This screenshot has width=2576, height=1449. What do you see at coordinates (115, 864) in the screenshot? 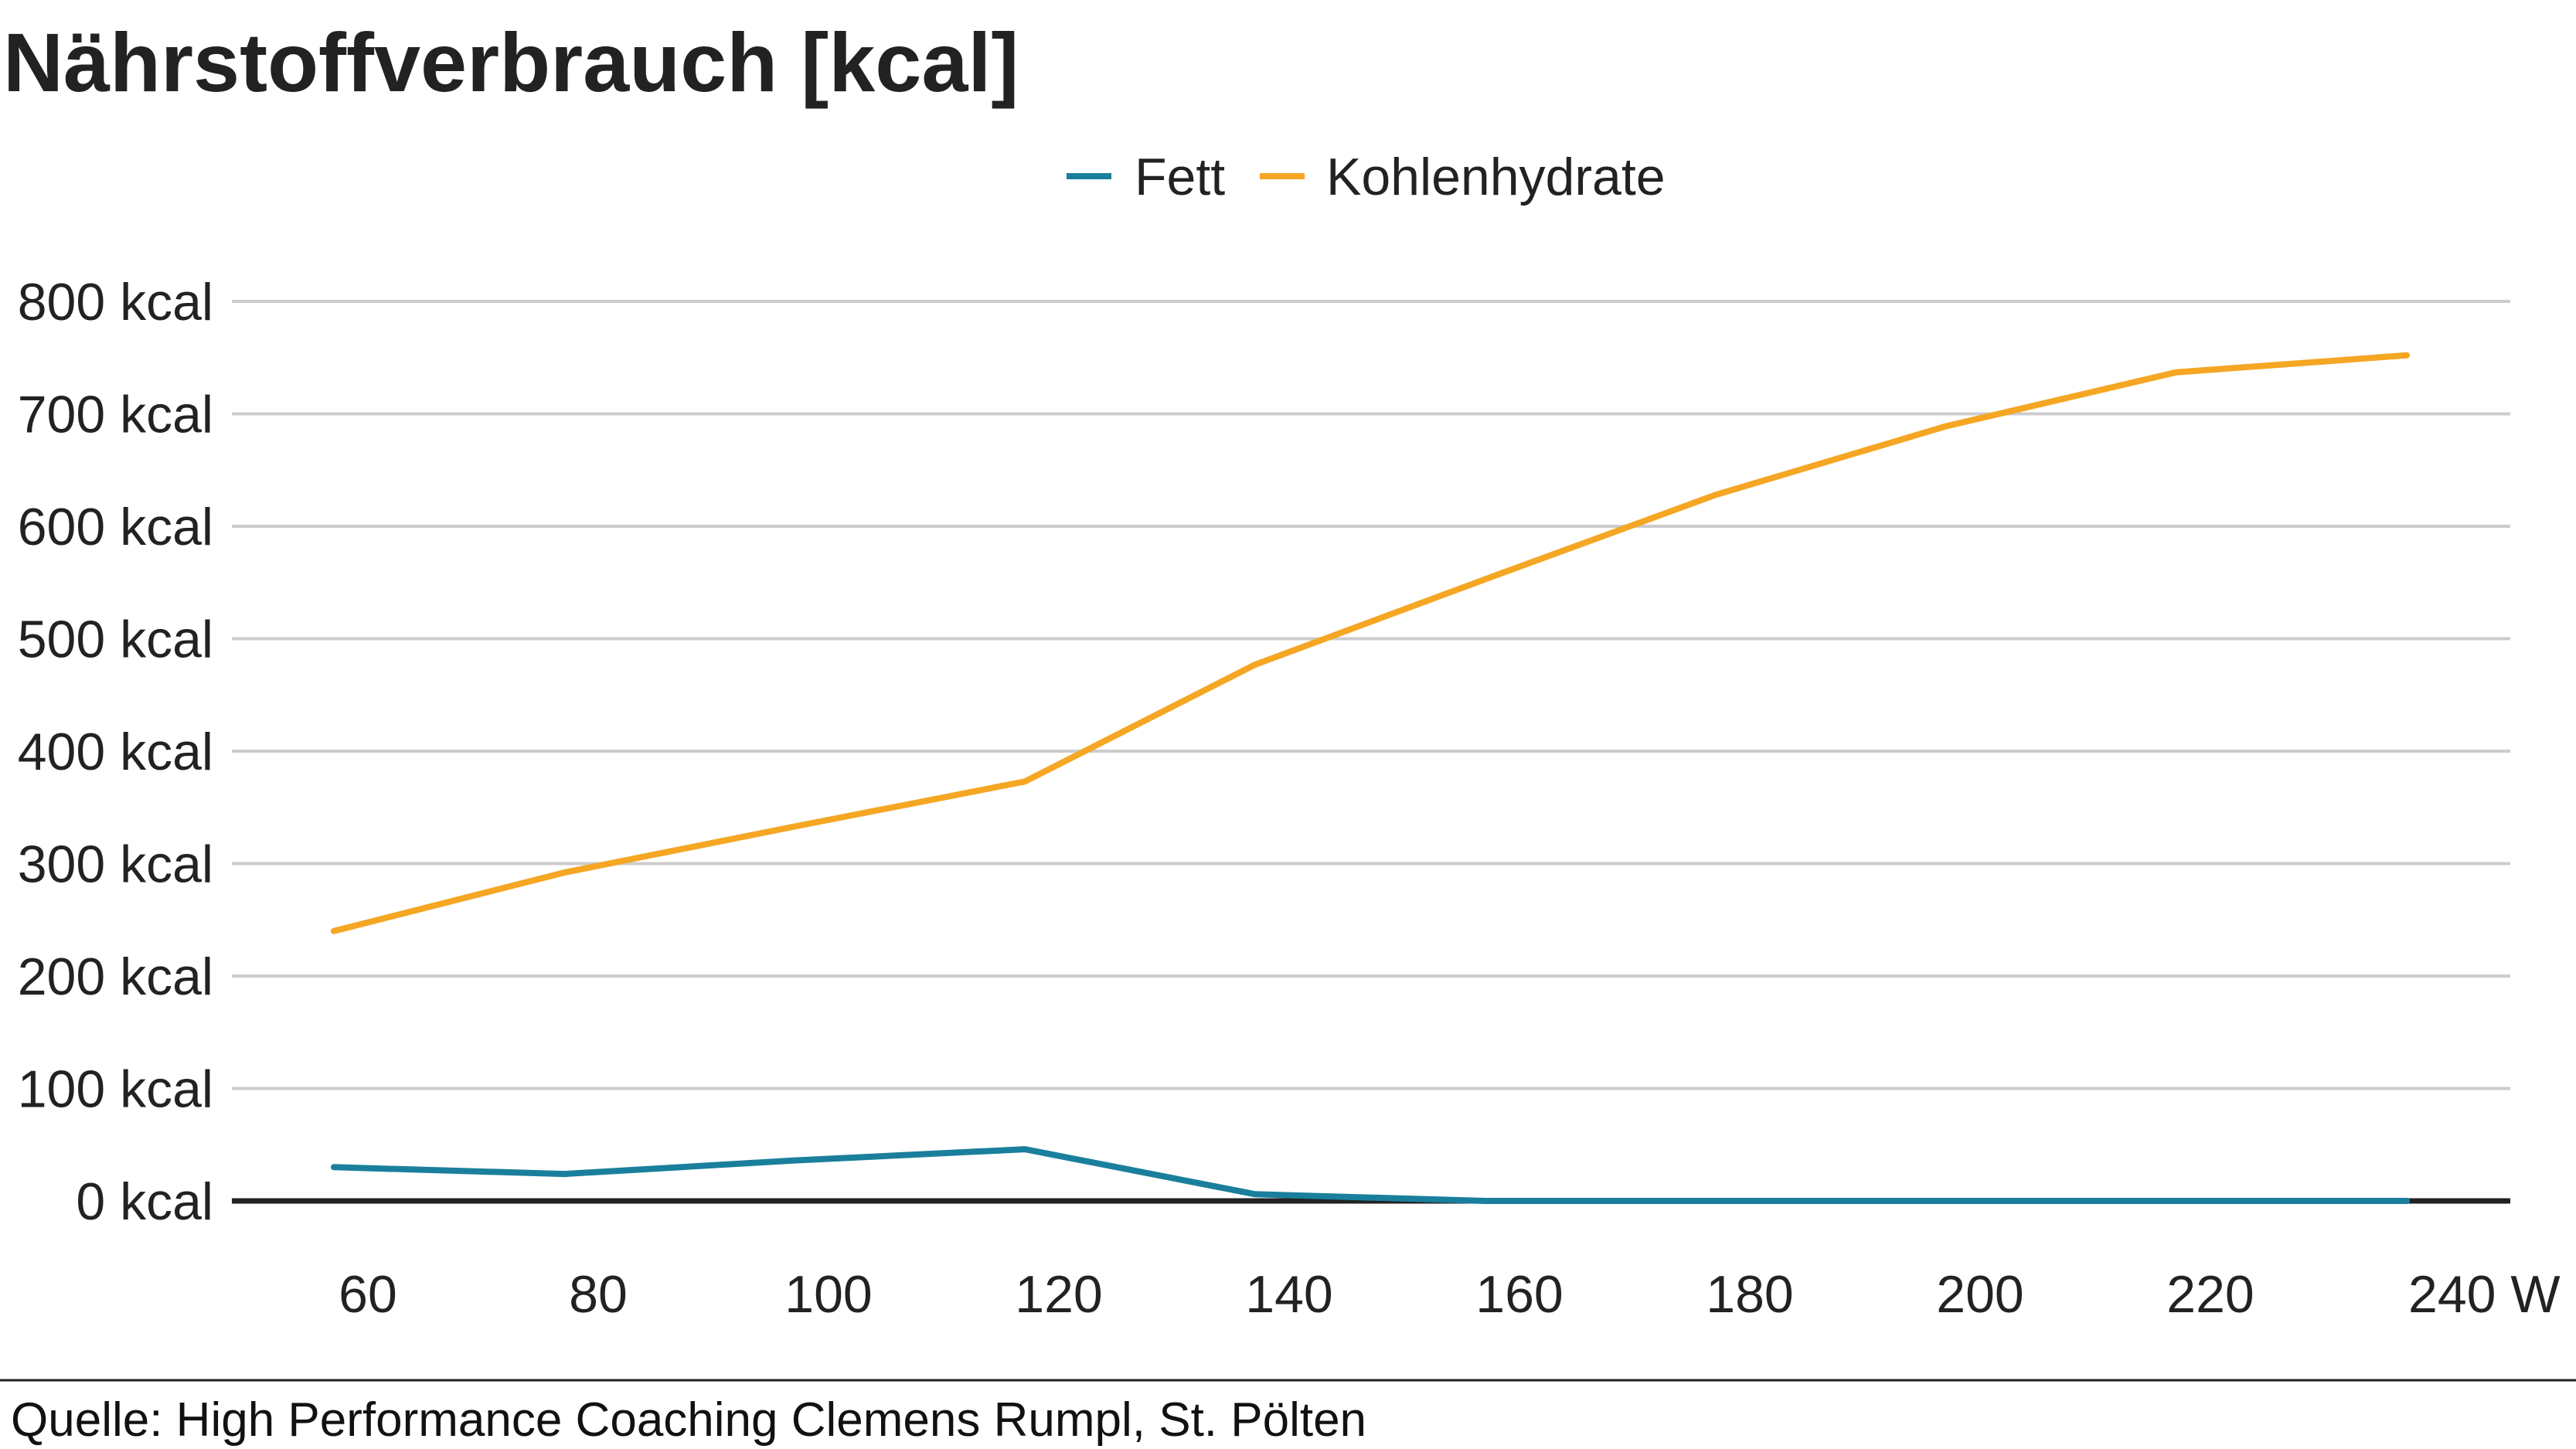
I see `y-tick-label: 300 kcal` at bounding box center [115, 864].